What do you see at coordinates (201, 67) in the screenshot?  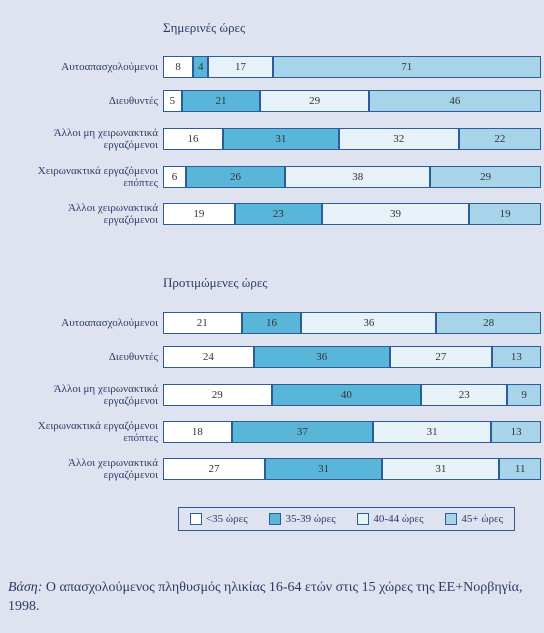 I see `bar-segment: 4` at bounding box center [201, 67].